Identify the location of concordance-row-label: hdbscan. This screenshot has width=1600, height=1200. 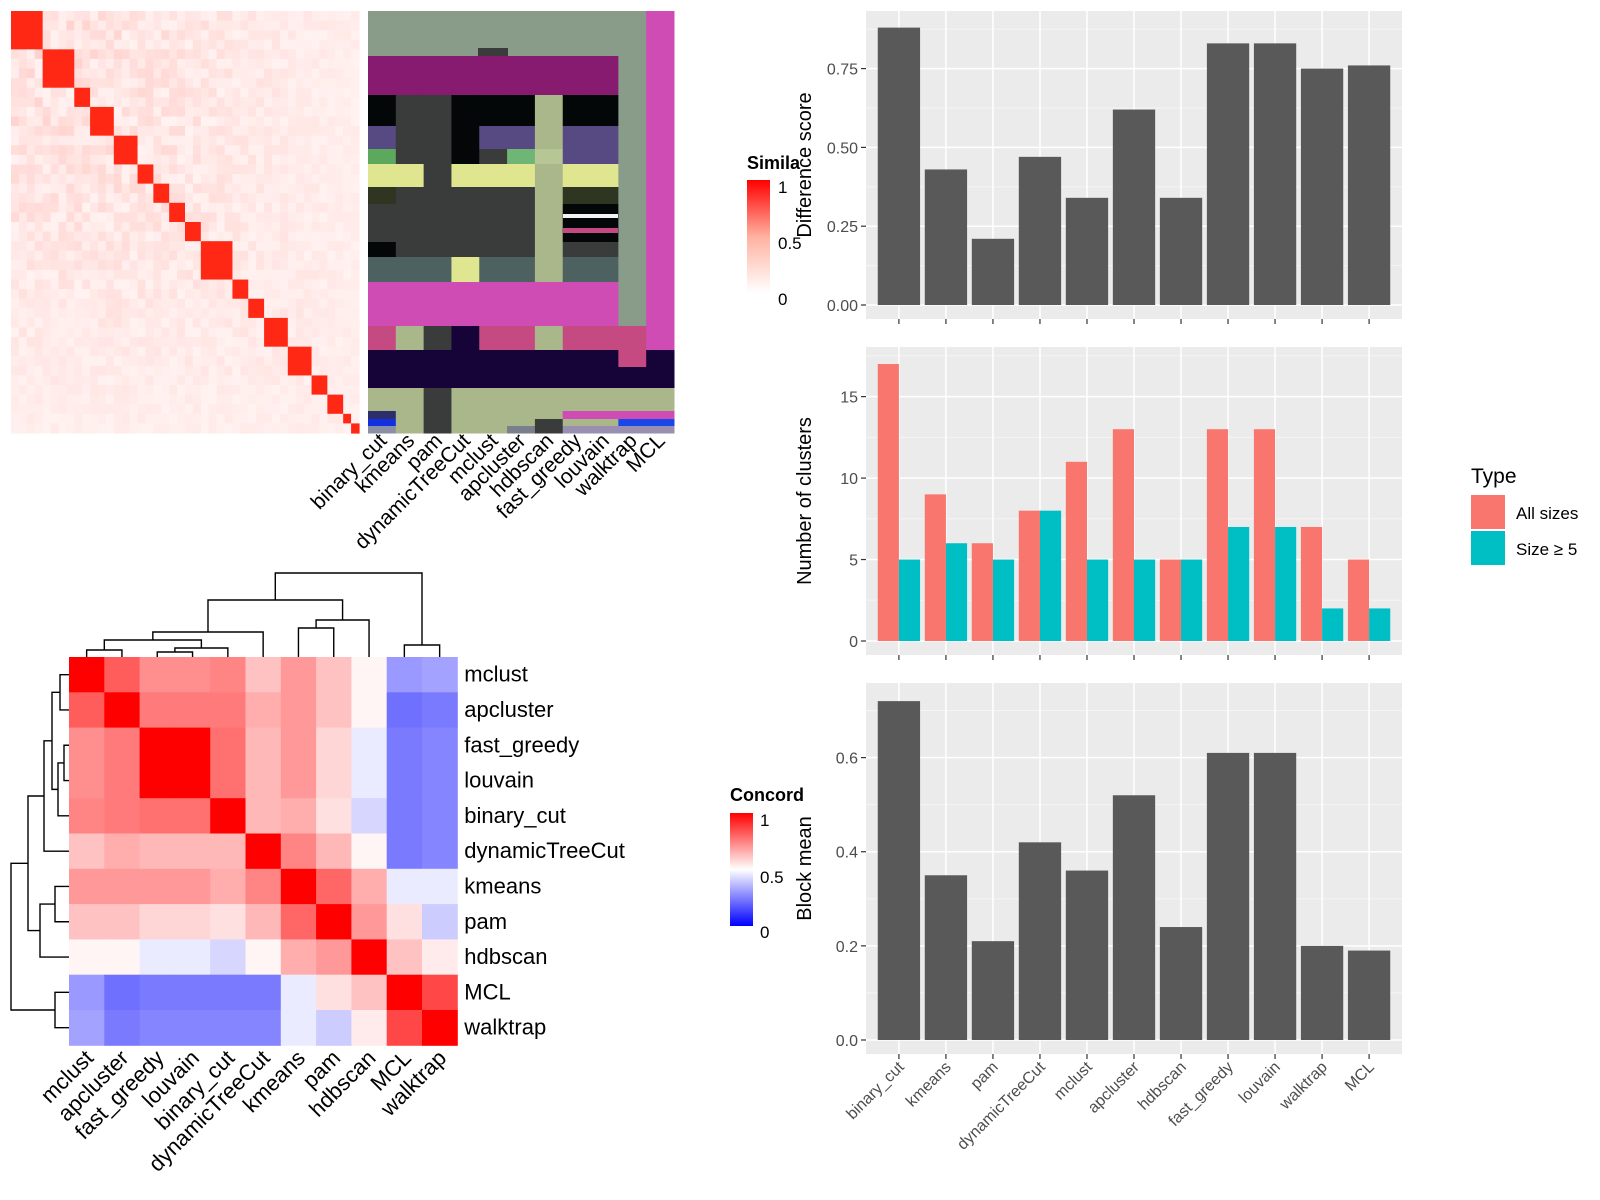
(505, 956).